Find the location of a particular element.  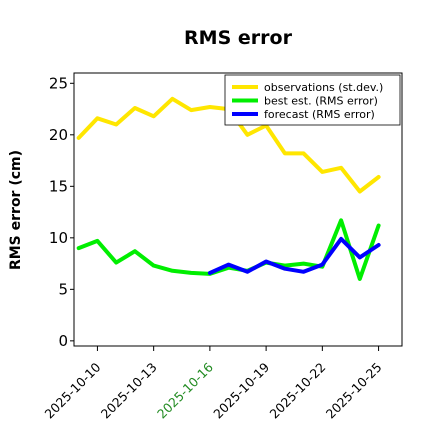

y-tick-label: 10 is located at coordinates (58, 238).